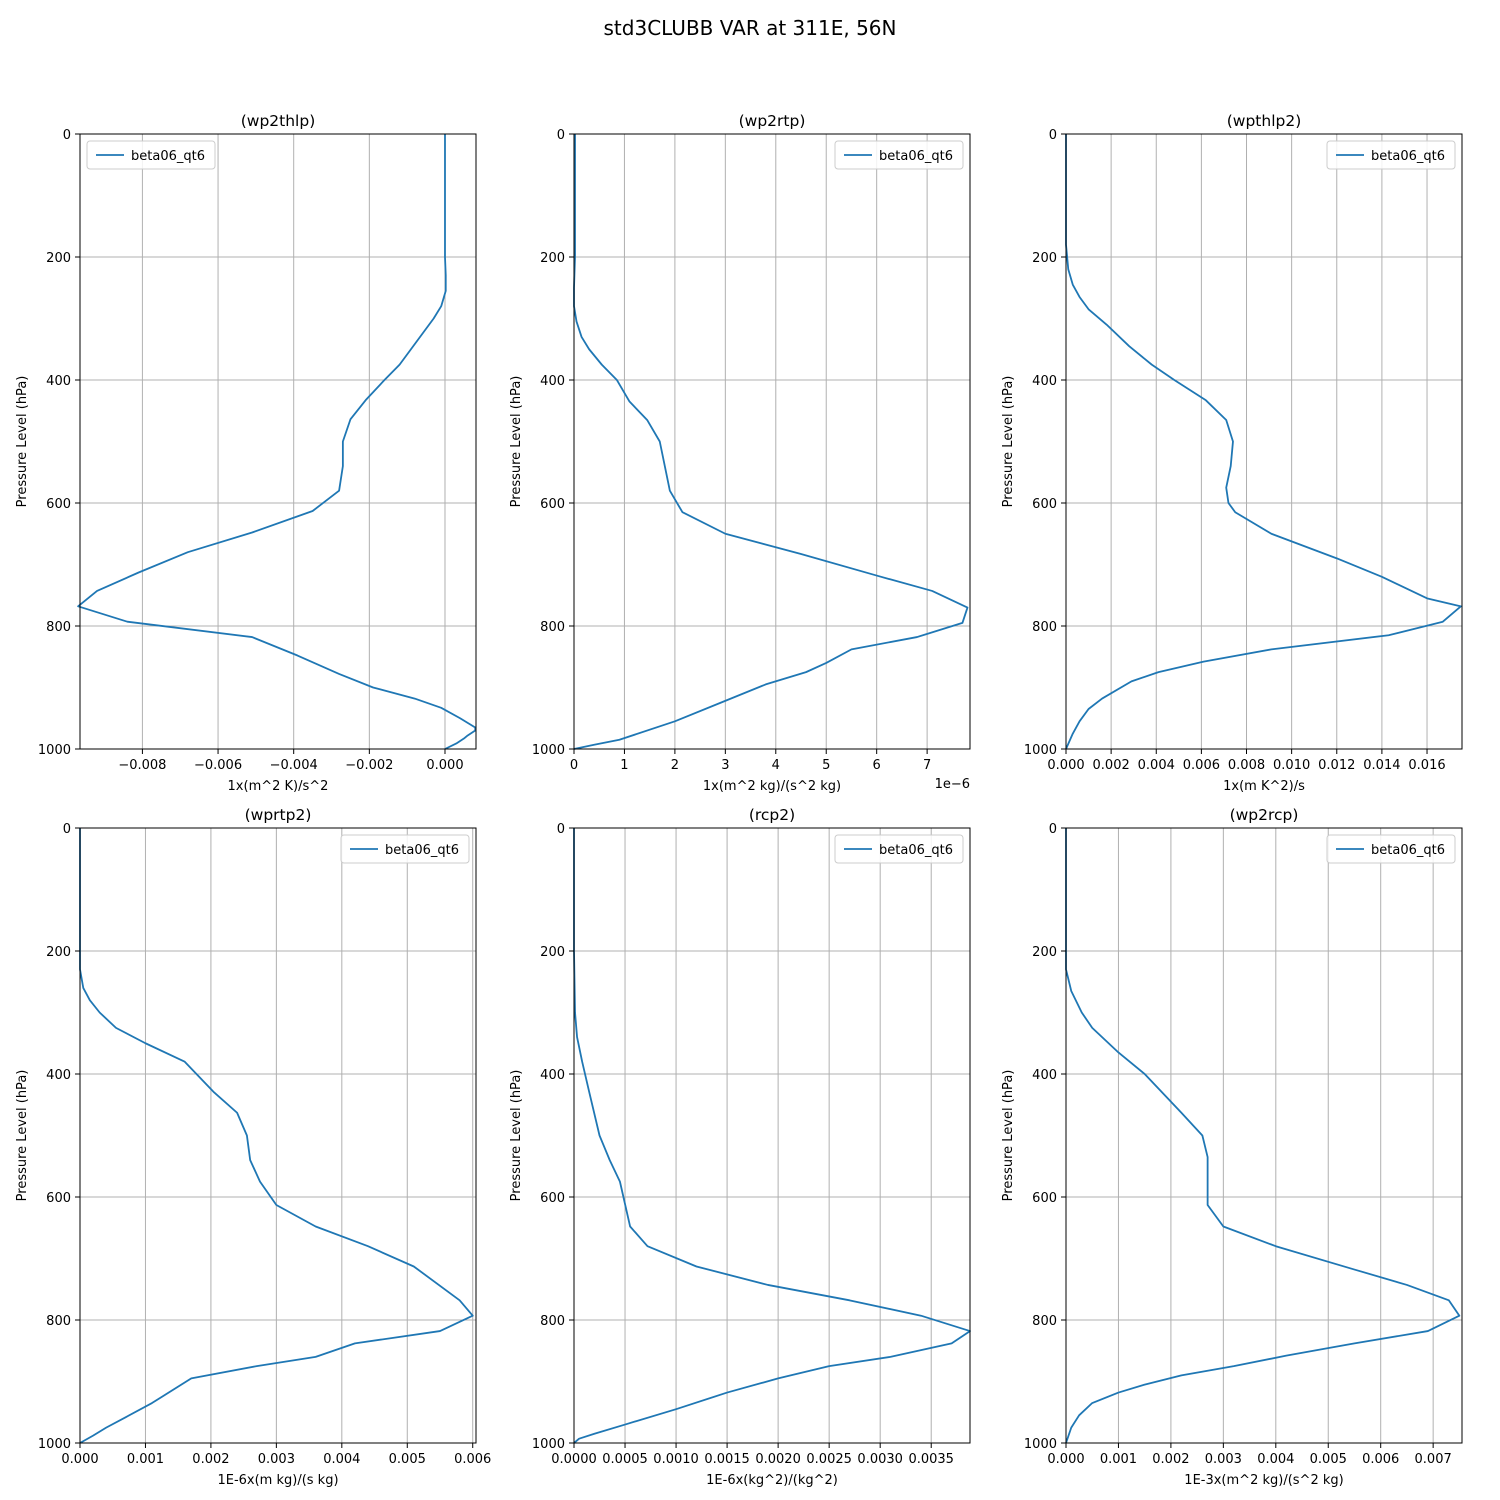 This screenshot has width=1500, height=1500. Describe the element at coordinates (877, 765) in the screenshot. I see `x-tick-label: 6` at that location.